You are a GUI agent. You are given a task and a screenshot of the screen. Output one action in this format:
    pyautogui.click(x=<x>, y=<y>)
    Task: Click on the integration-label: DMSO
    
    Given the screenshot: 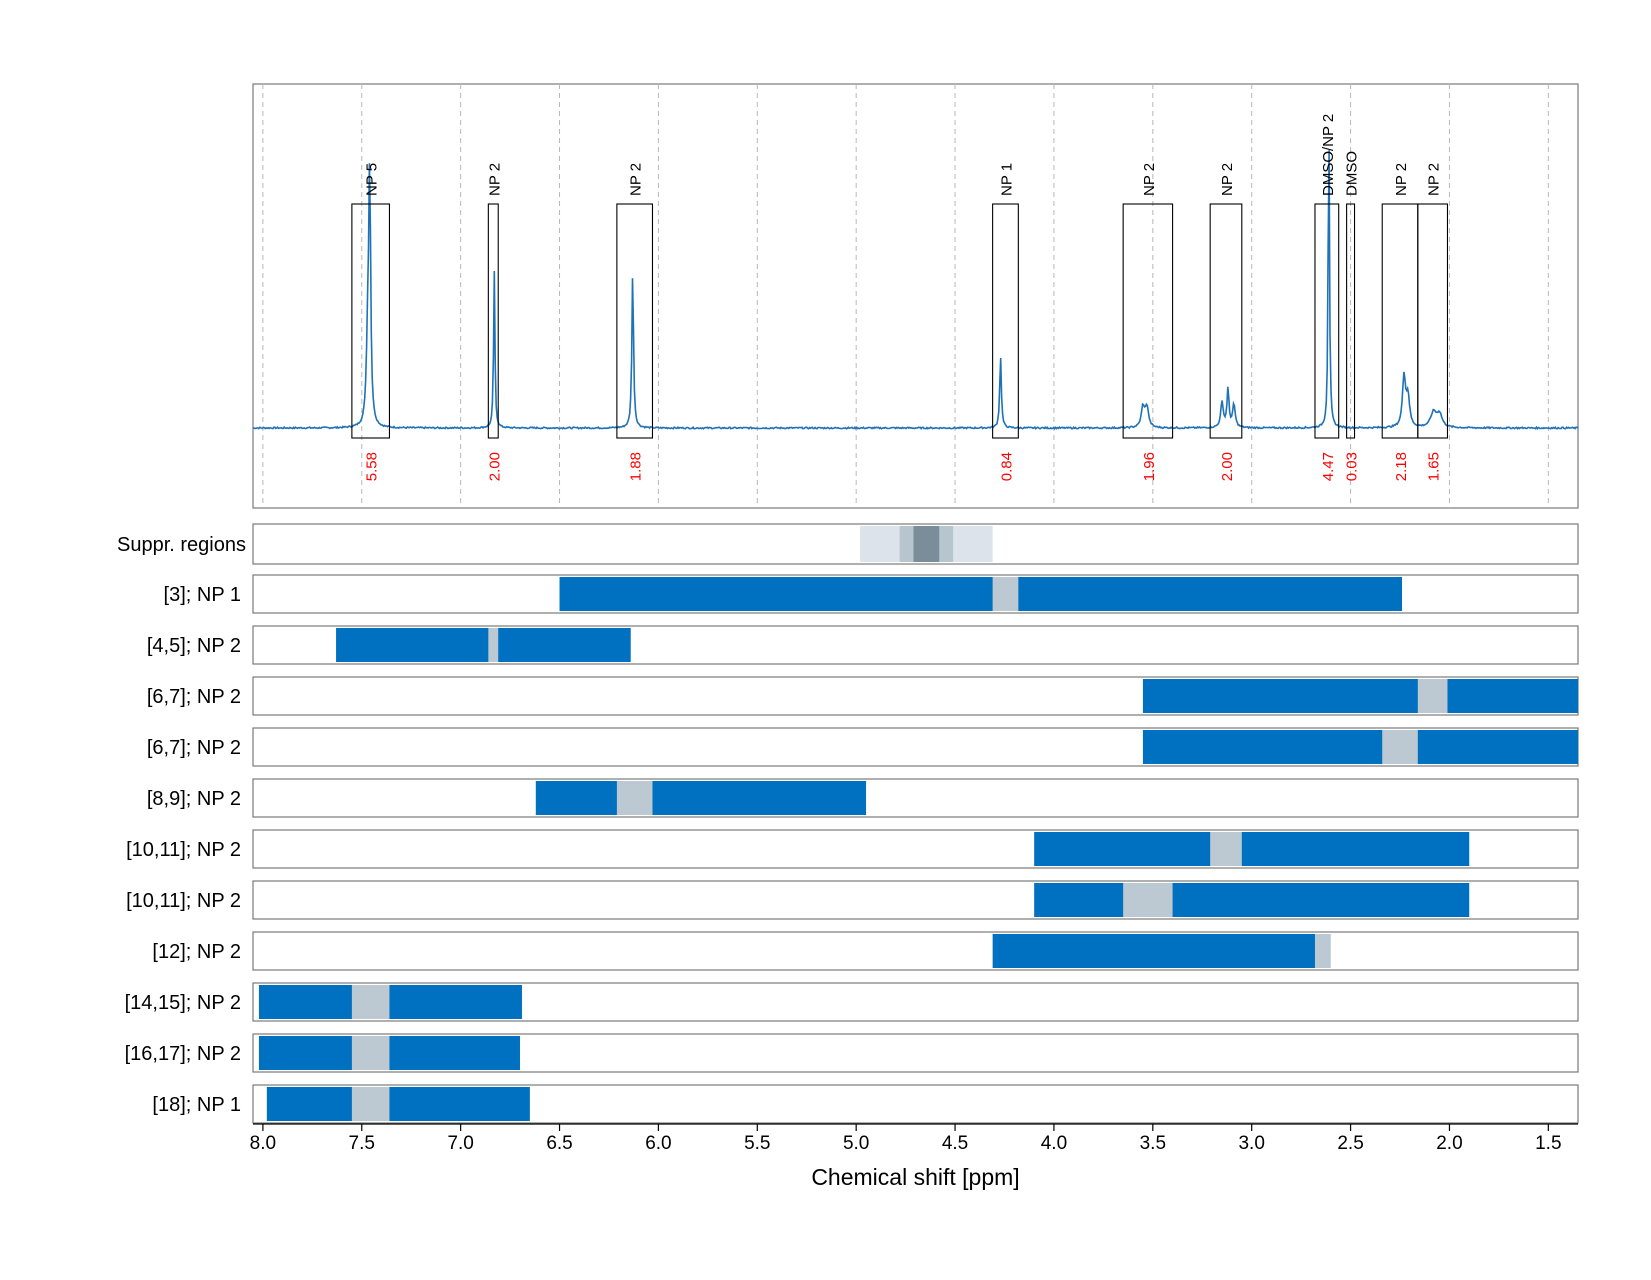 What is the action you would take?
    pyautogui.click(x=1352, y=173)
    